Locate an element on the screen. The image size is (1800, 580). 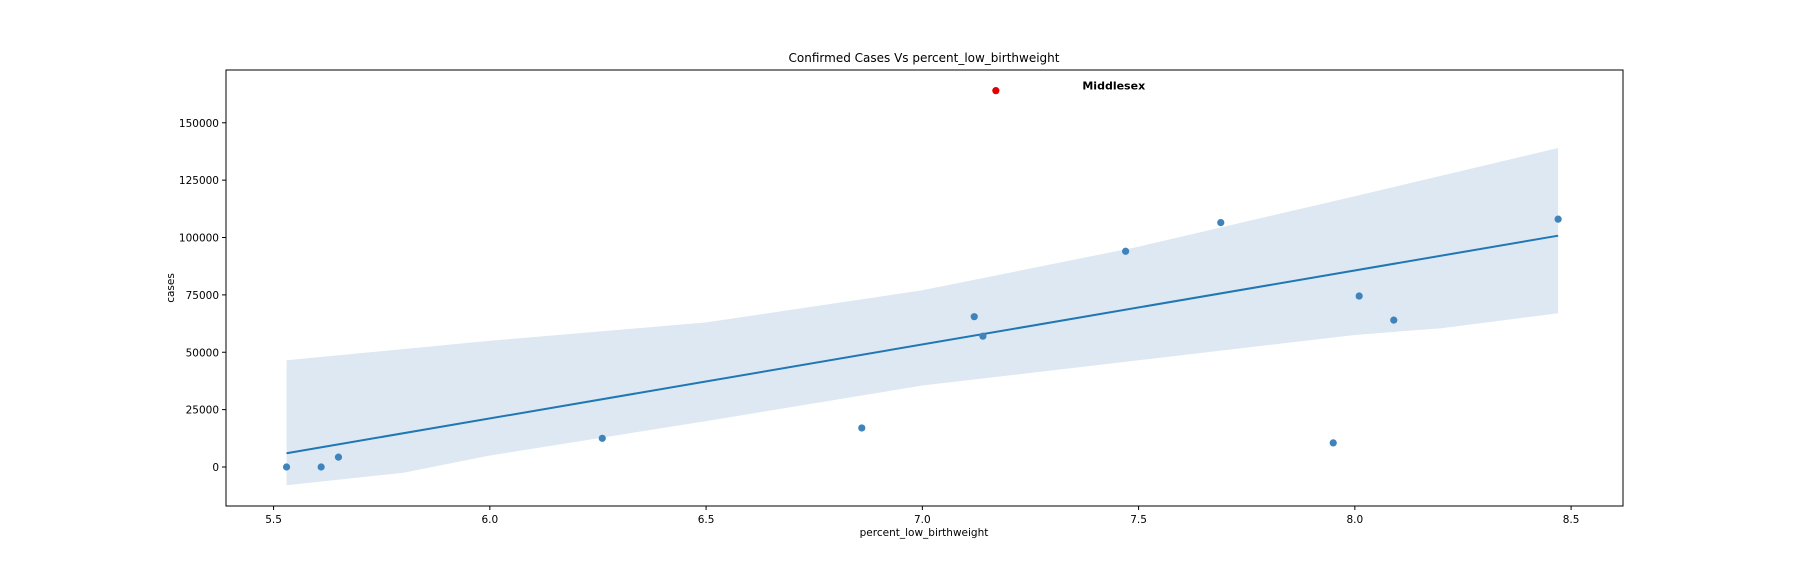
x-tick-label: 6.5 is located at coordinates (706, 520).